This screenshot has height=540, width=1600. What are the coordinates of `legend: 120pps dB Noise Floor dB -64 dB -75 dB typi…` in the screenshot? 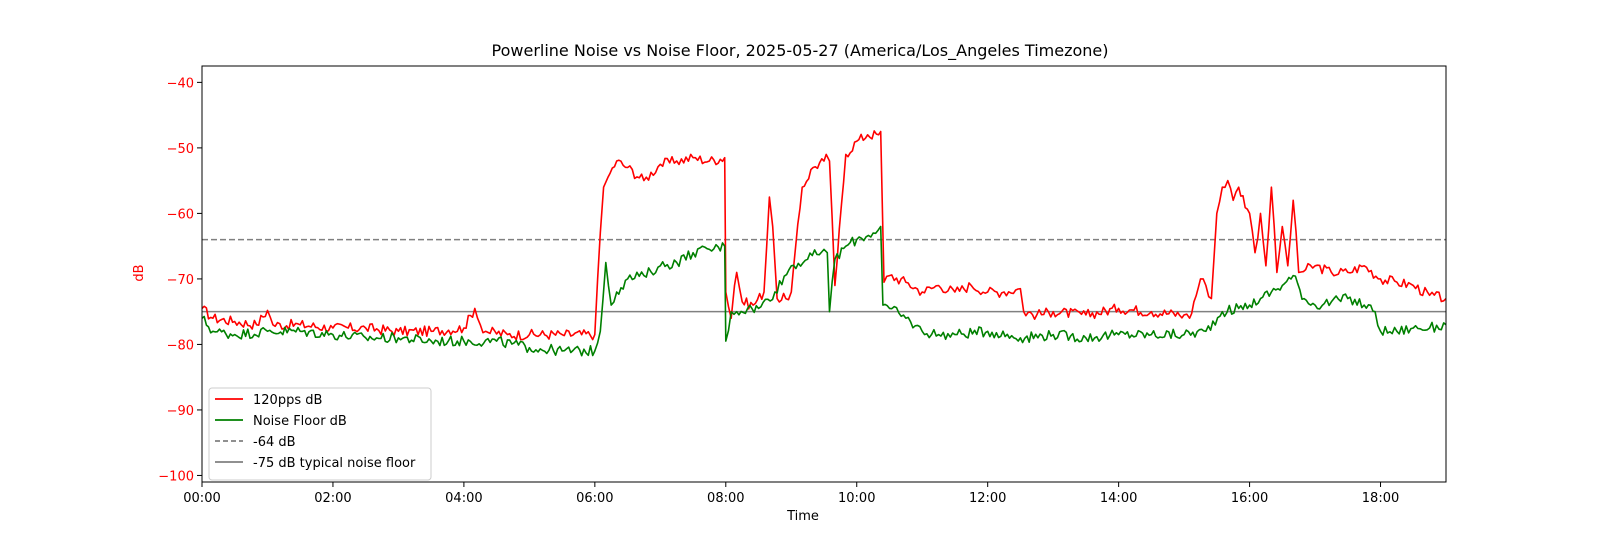 It's located at (320, 434).